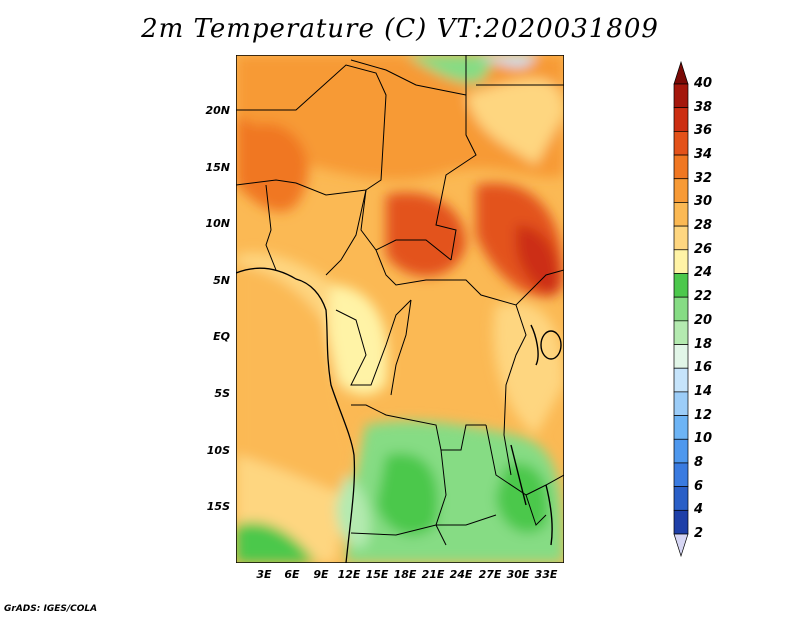 This screenshot has width=800, height=618. Describe the element at coordinates (221, 336) in the screenshot. I see `y-tick-label: EQ` at that location.